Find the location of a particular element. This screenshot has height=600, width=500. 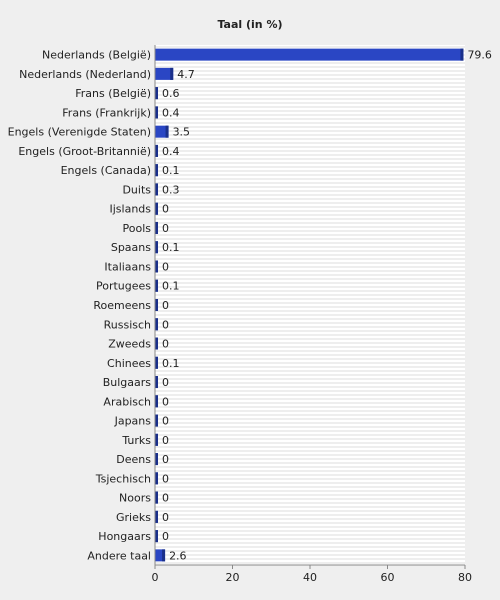

x-tick-label: 0 is located at coordinates (155, 577).